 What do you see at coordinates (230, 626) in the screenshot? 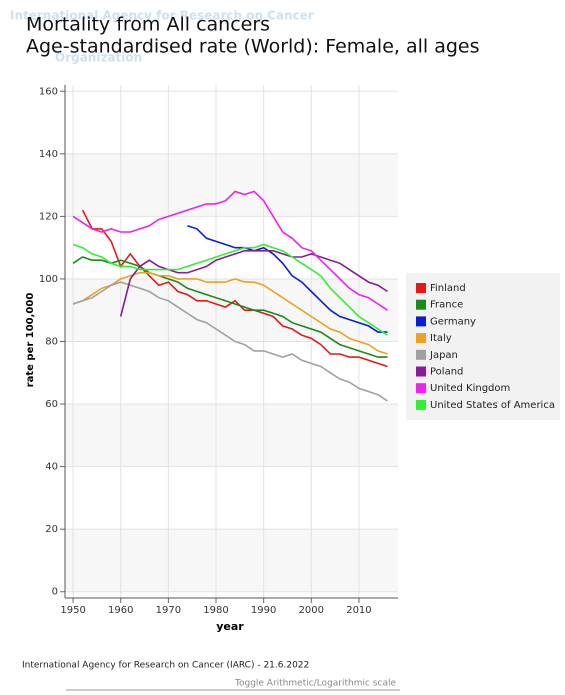
I see `x-axis-label: year` at bounding box center [230, 626].